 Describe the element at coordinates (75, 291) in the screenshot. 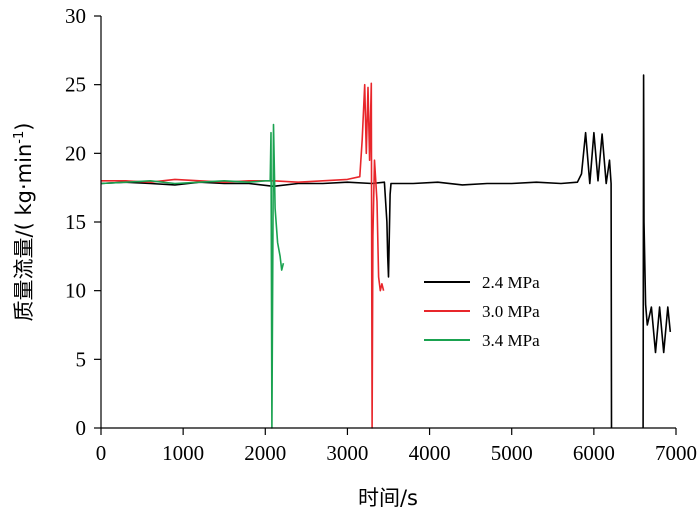

I see `y-tick-label: 10` at that location.